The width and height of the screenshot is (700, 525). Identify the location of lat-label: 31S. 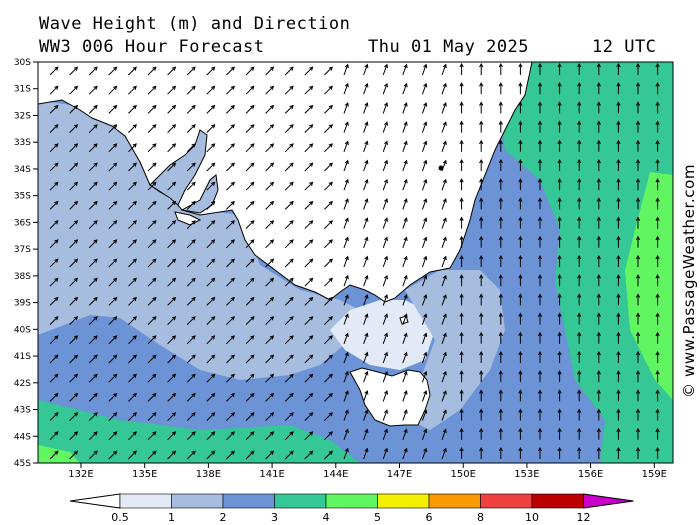
(22, 90).